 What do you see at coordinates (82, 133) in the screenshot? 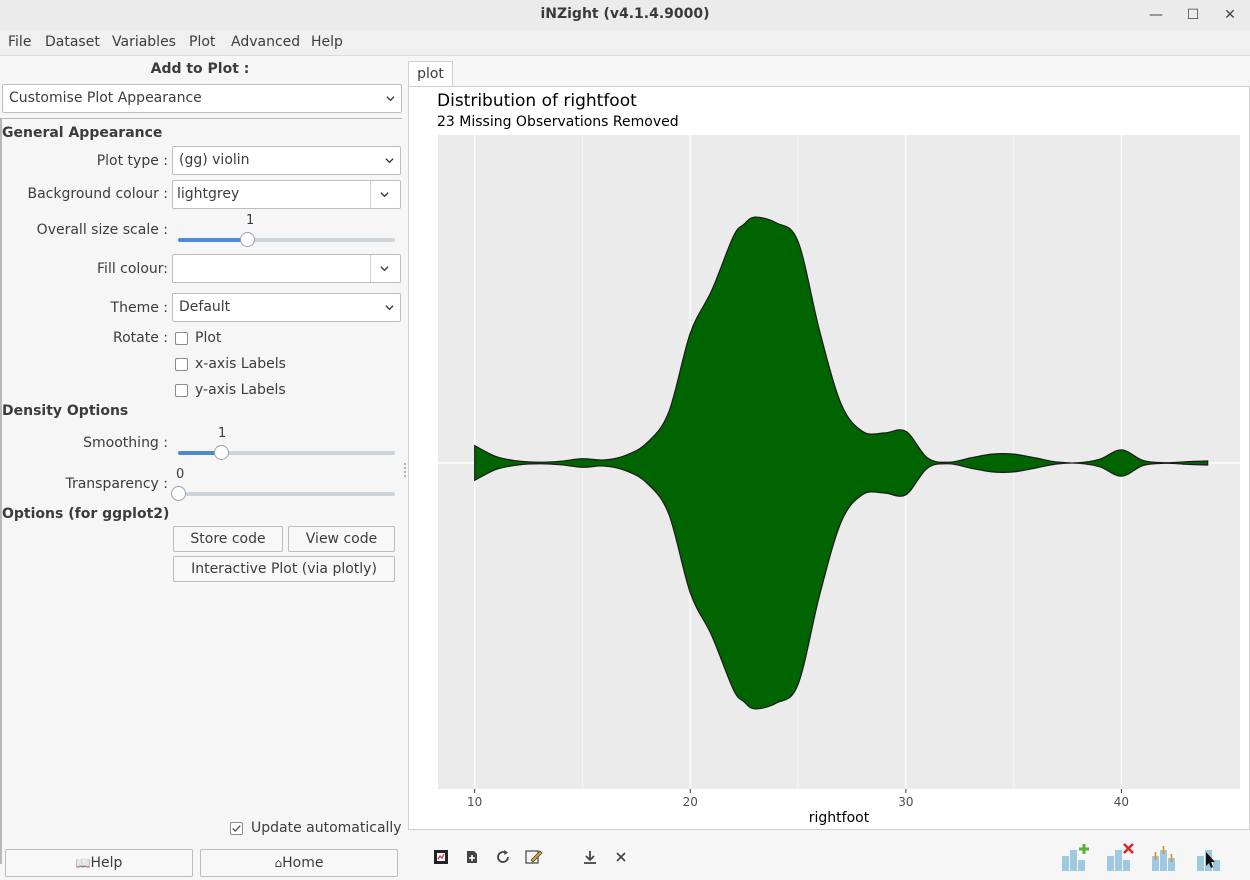
I see `general-appearance-heading: General Appearance` at bounding box center [82, 133].